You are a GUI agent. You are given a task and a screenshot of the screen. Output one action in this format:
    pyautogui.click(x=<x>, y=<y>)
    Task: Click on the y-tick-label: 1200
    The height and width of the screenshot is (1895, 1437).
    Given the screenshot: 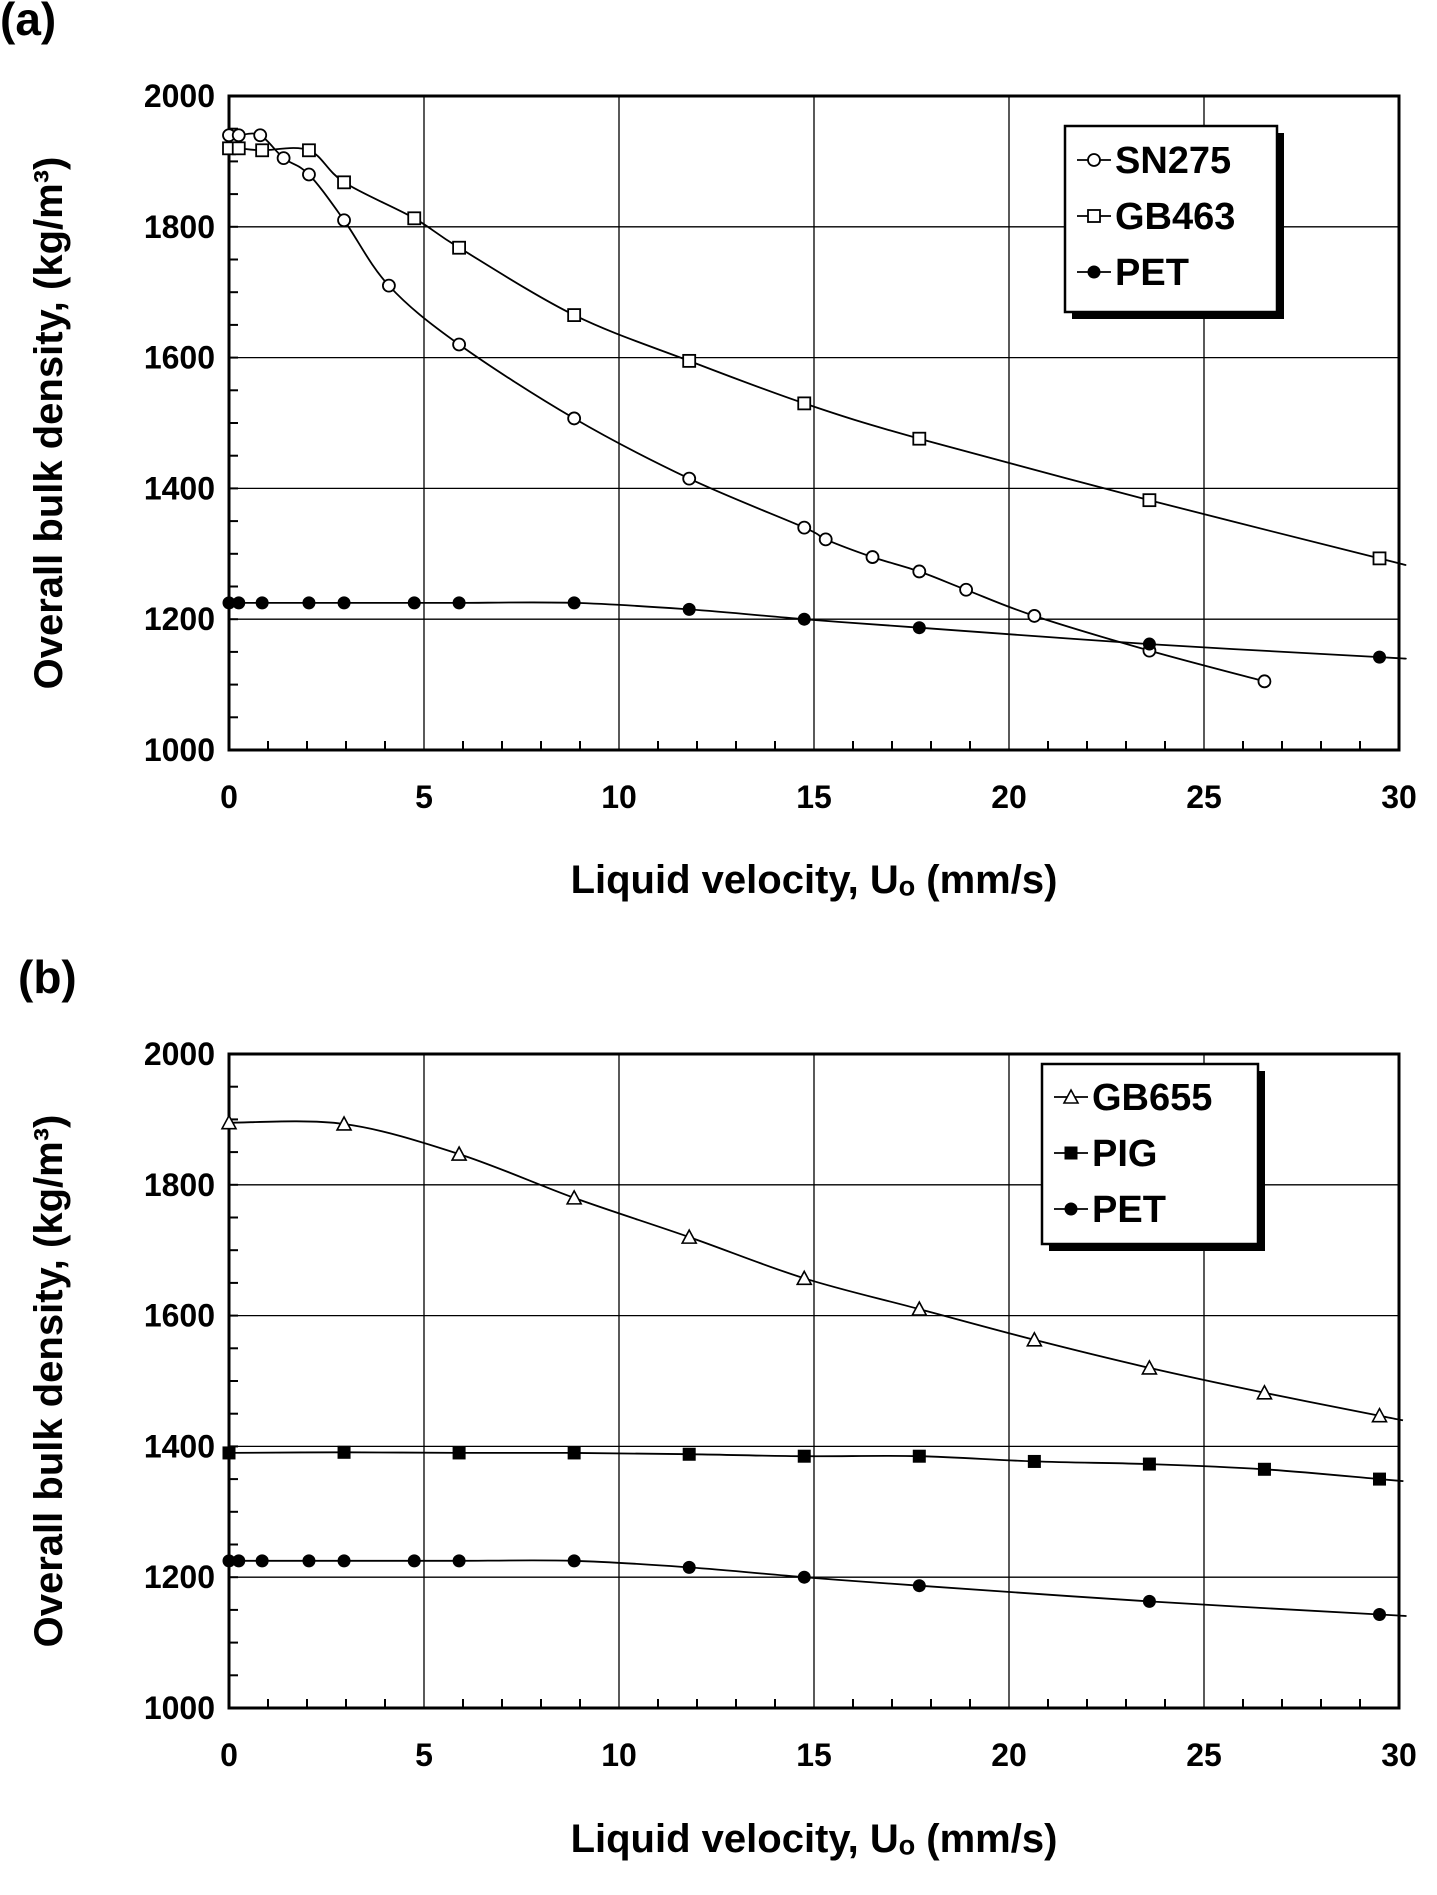 What is the action you would take?
    pyautogui.click(x=179, y=619)
    